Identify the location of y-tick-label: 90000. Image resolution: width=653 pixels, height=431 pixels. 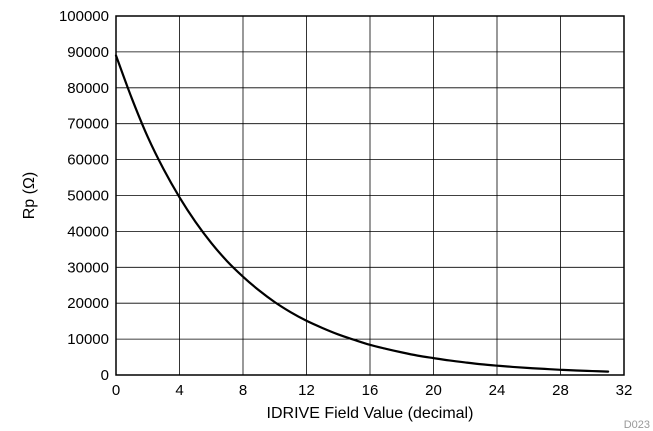
(88, 52).